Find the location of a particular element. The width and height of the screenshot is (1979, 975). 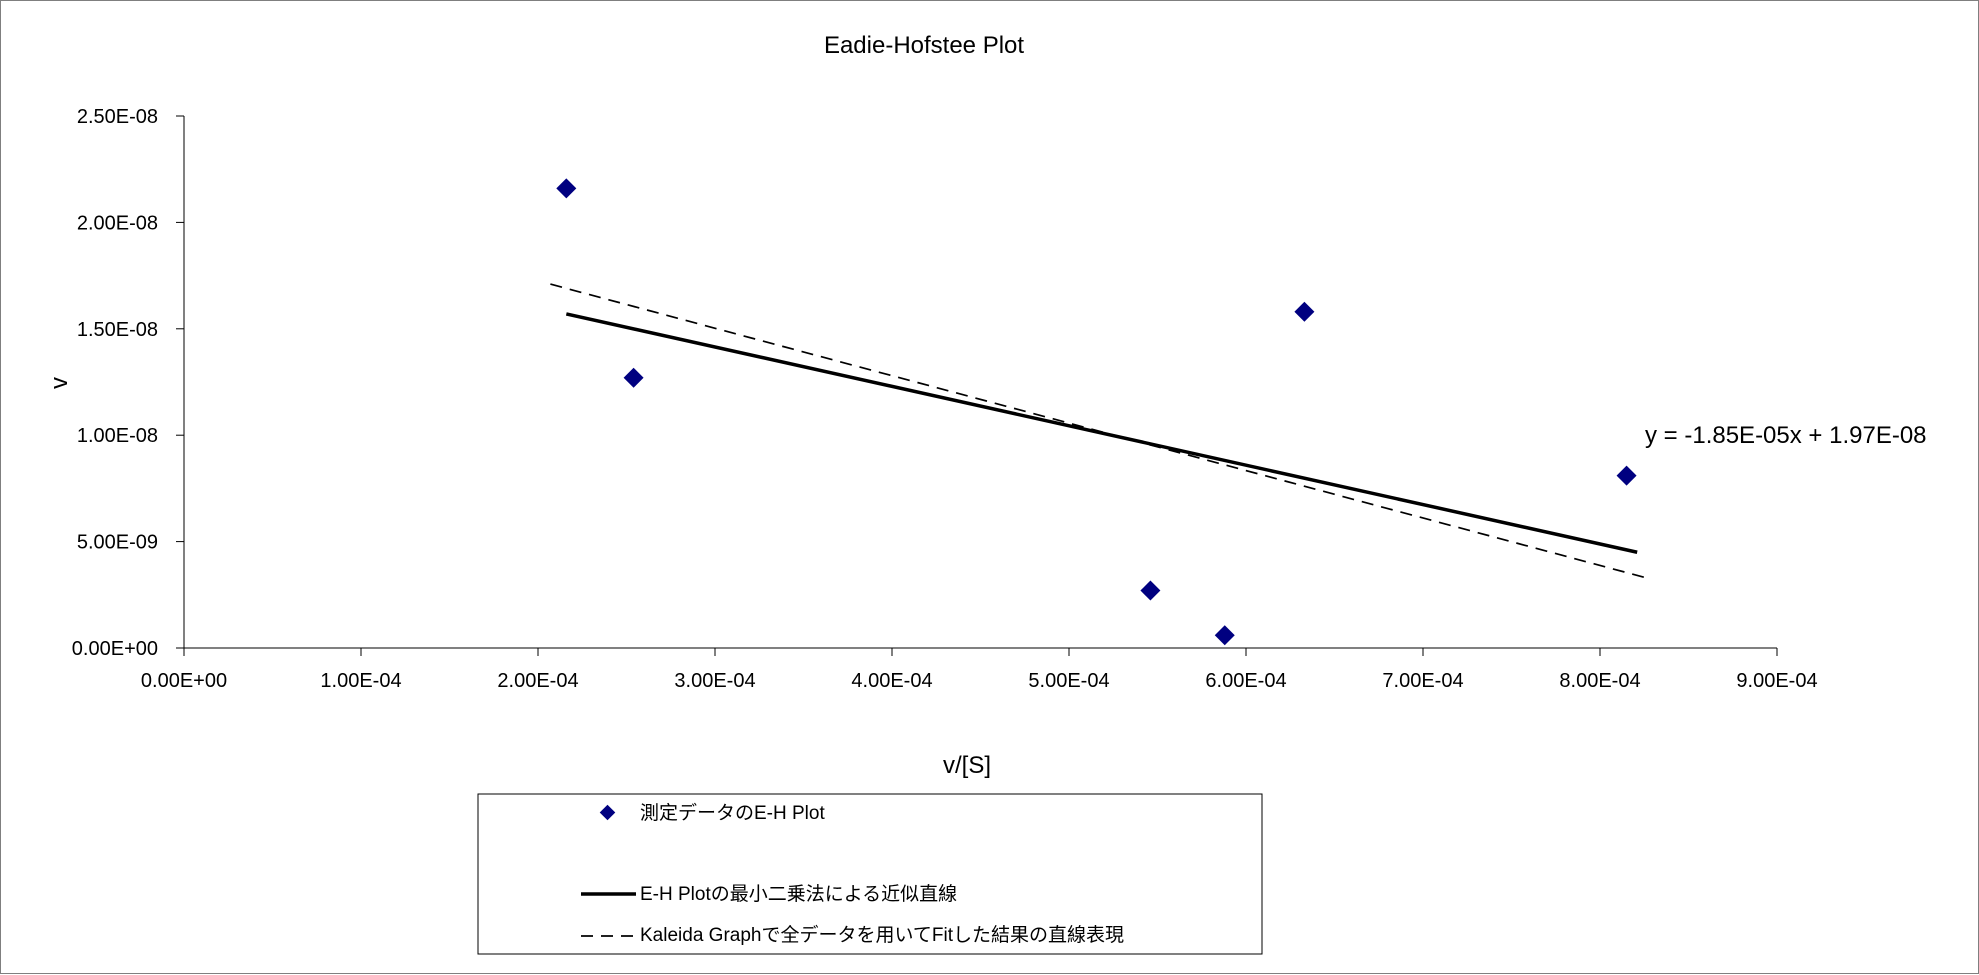

x-tick-label: 3.00E-04 is located at coordinates (714, 681).